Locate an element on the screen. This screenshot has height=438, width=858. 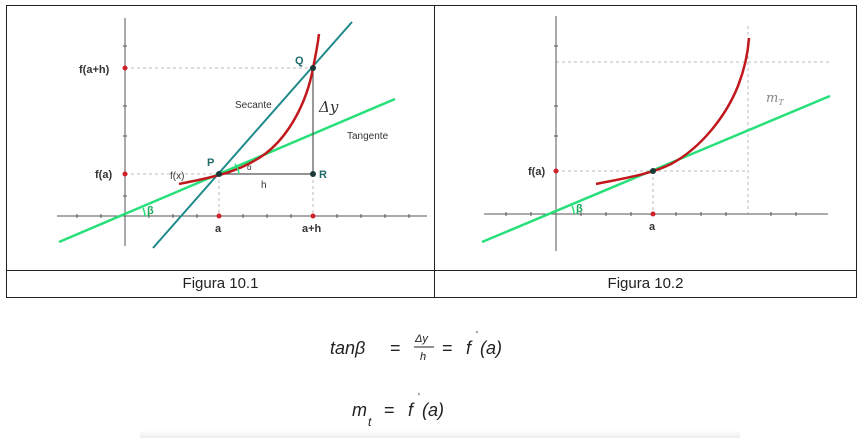
point-q is located at coordinates (313, 68).